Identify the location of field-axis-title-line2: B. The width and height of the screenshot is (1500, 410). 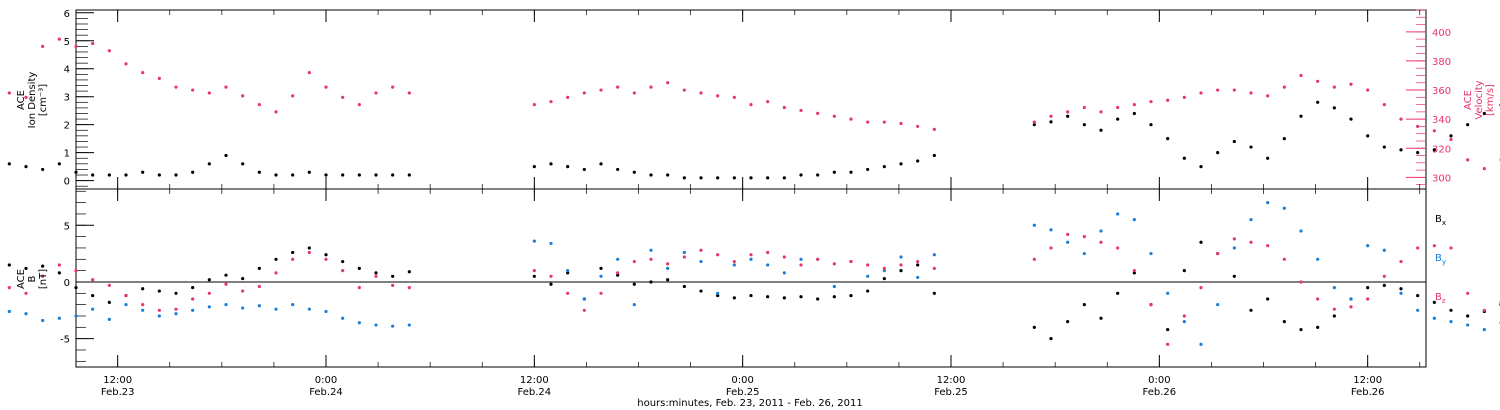
(32, 278).